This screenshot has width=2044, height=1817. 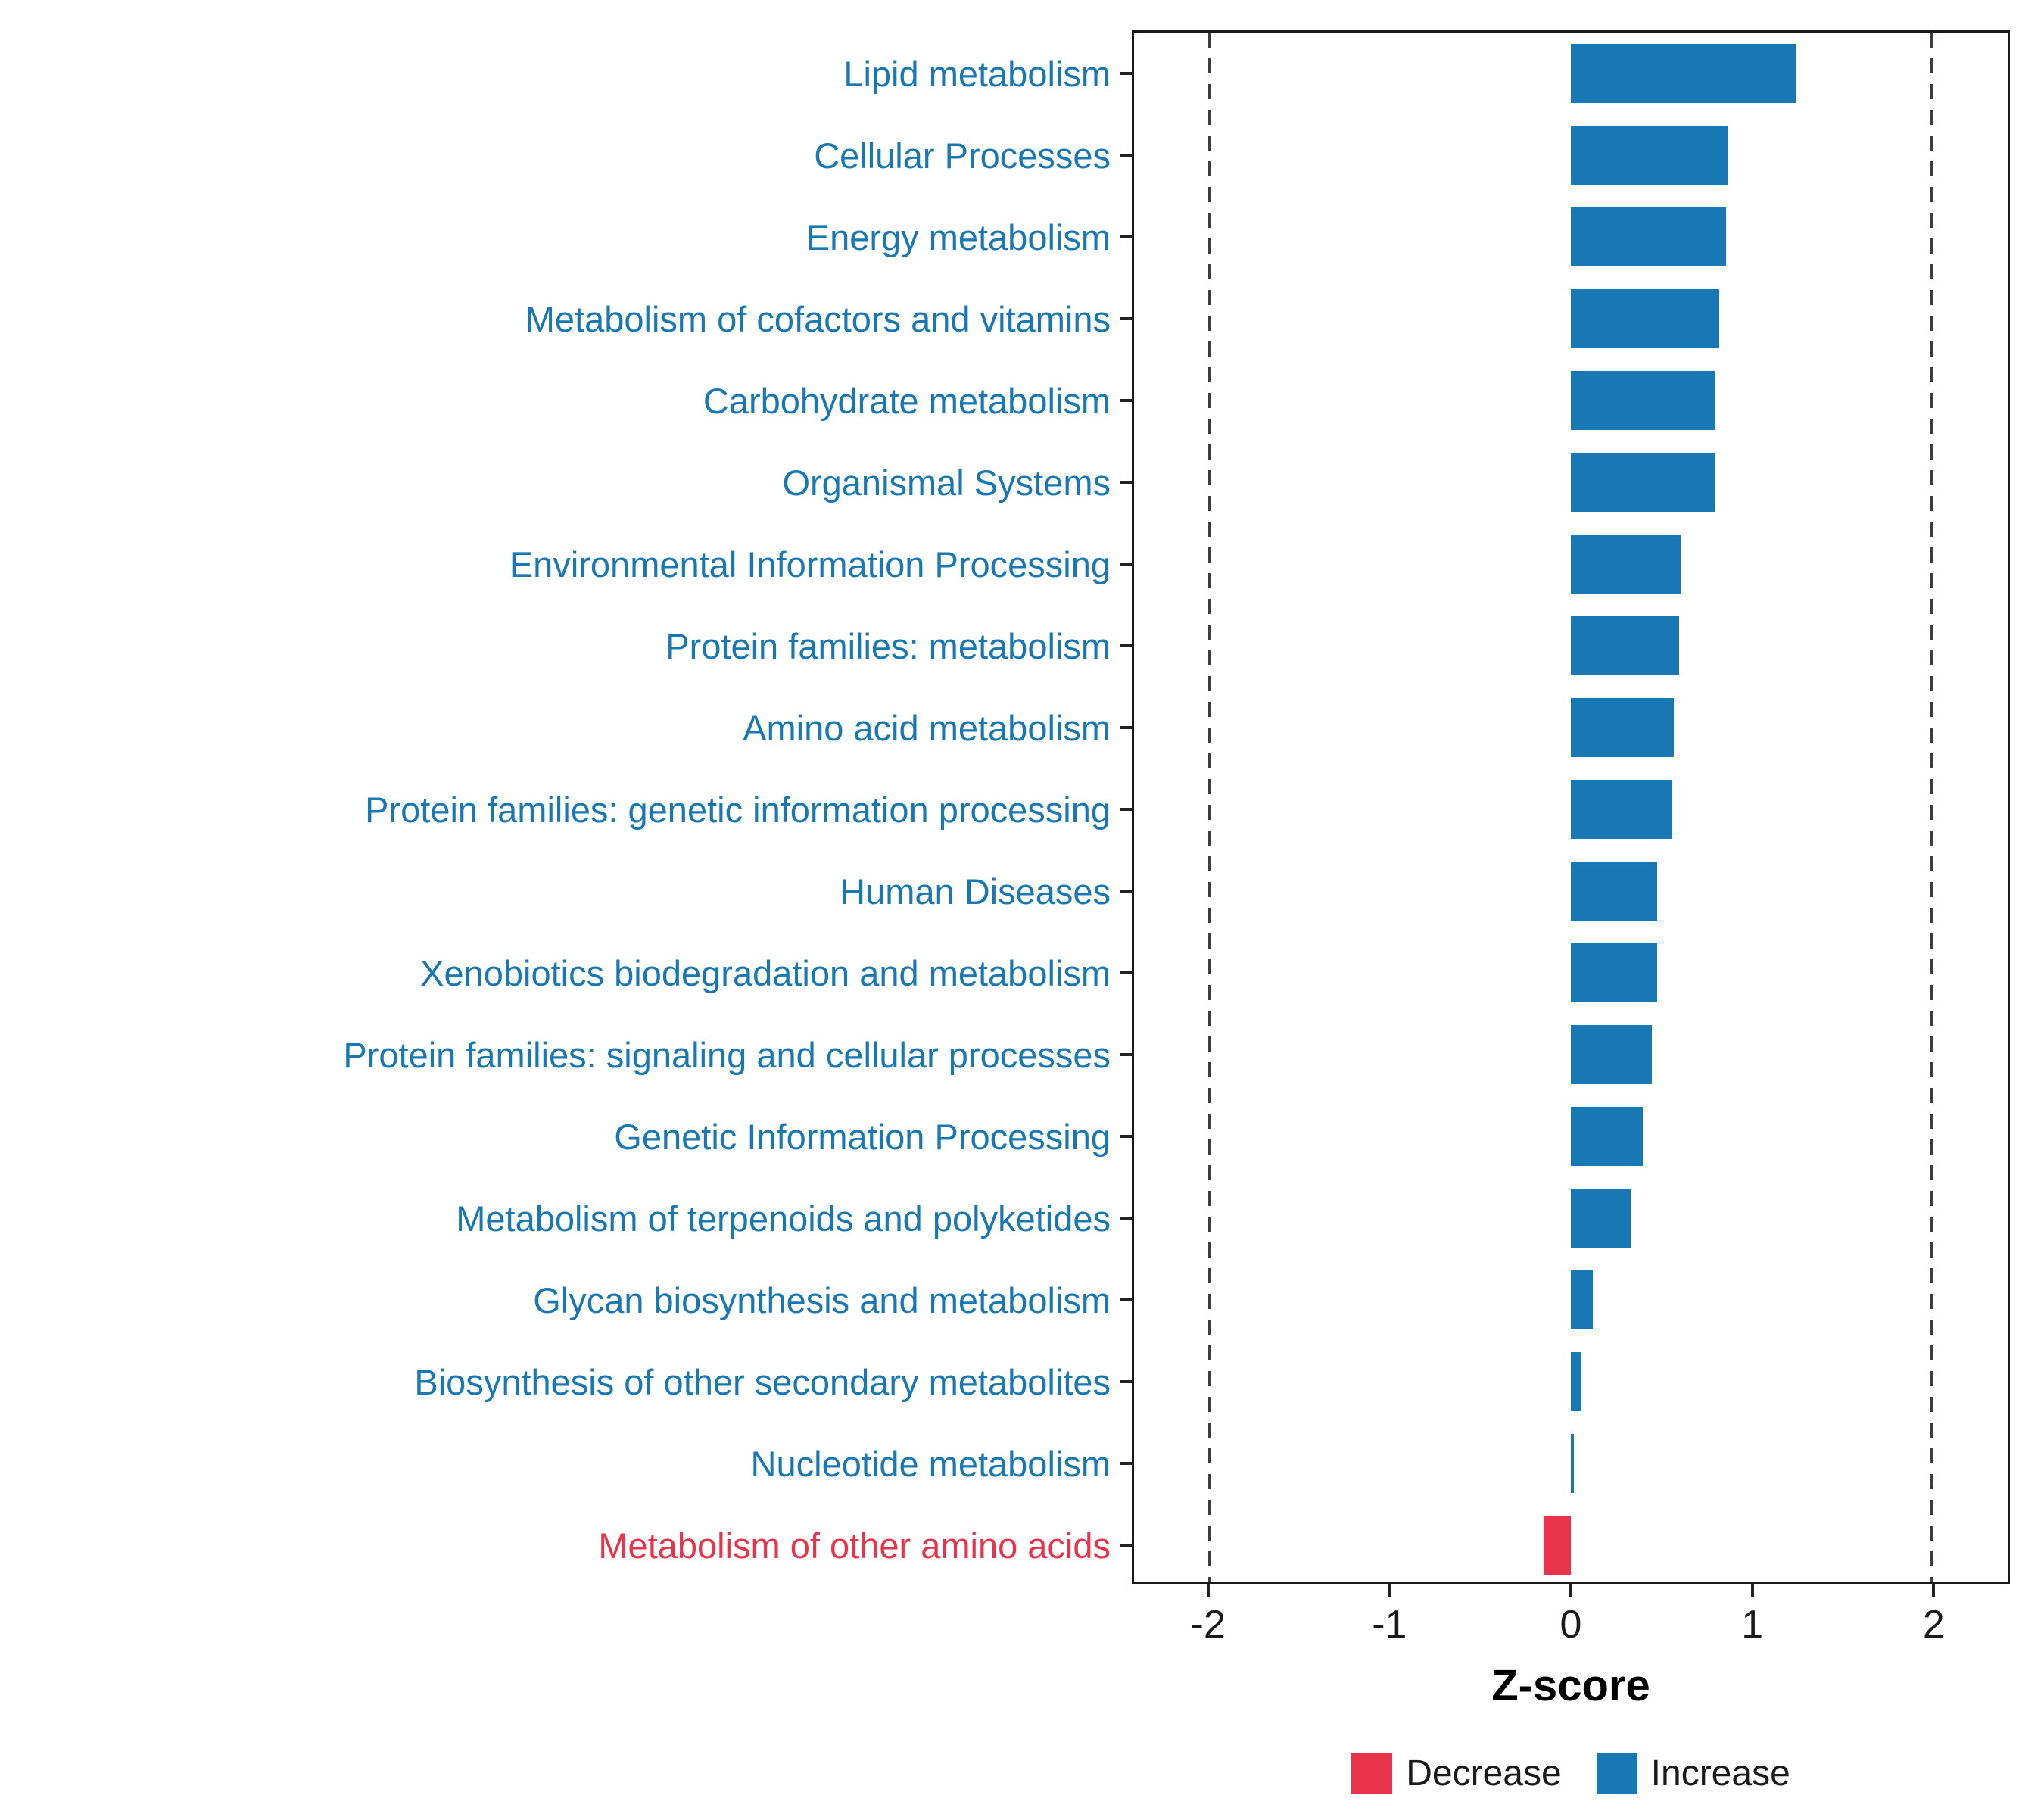 I want to click on category-label-row: Carbohydrate metabolism, so click(x=581, y=401).